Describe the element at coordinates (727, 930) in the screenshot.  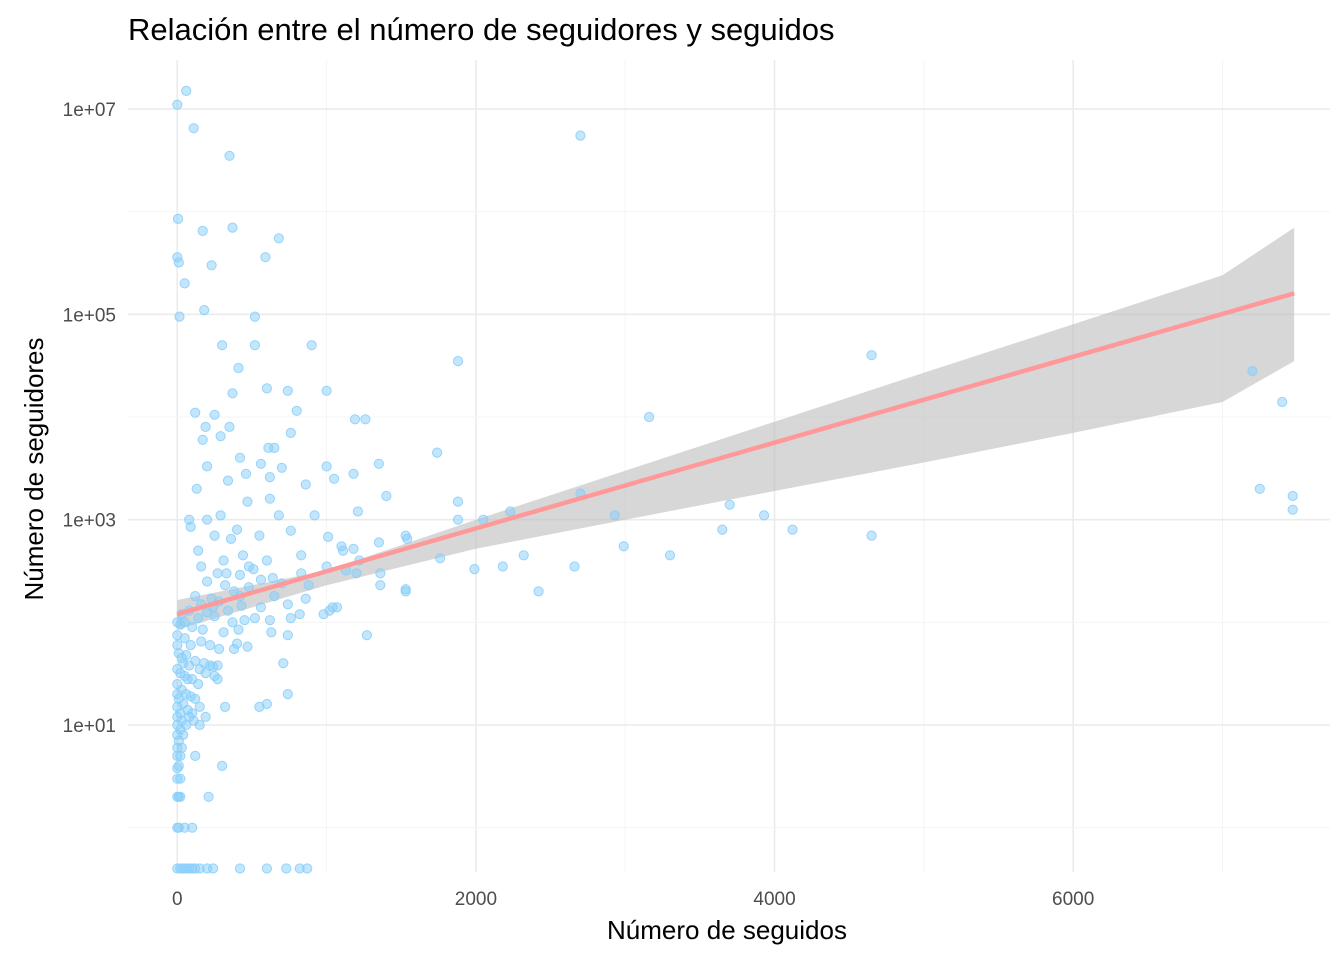
I see `x-axis-title: Número de seguidos` at that location.